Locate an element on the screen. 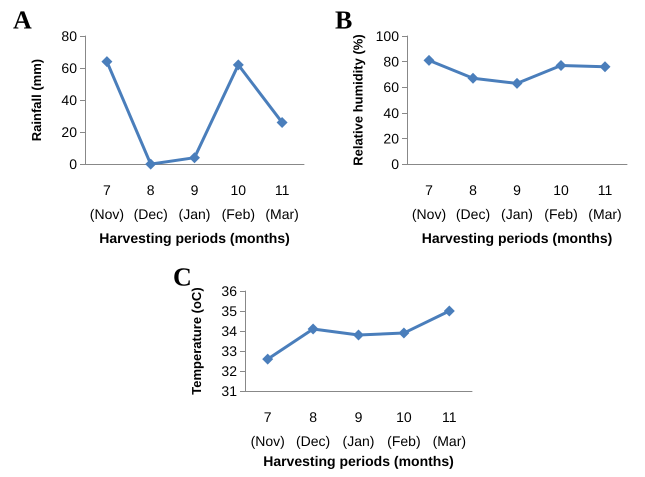 The image size is (645, 477). chart-title: B is located at coordinates (343, 20).